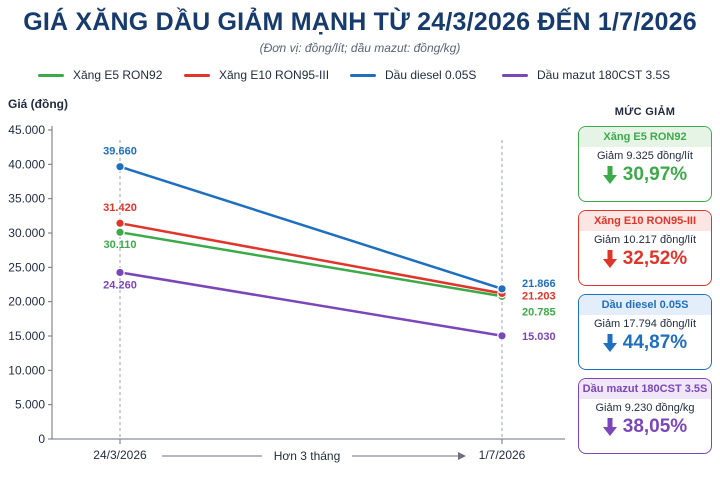 This screenshot has width=720, height=480. What do you see at coordinates (307, 456) in the screenshot?
I see `period-annotation: Hơn 3 tháng` at bounding box center [307, 456].